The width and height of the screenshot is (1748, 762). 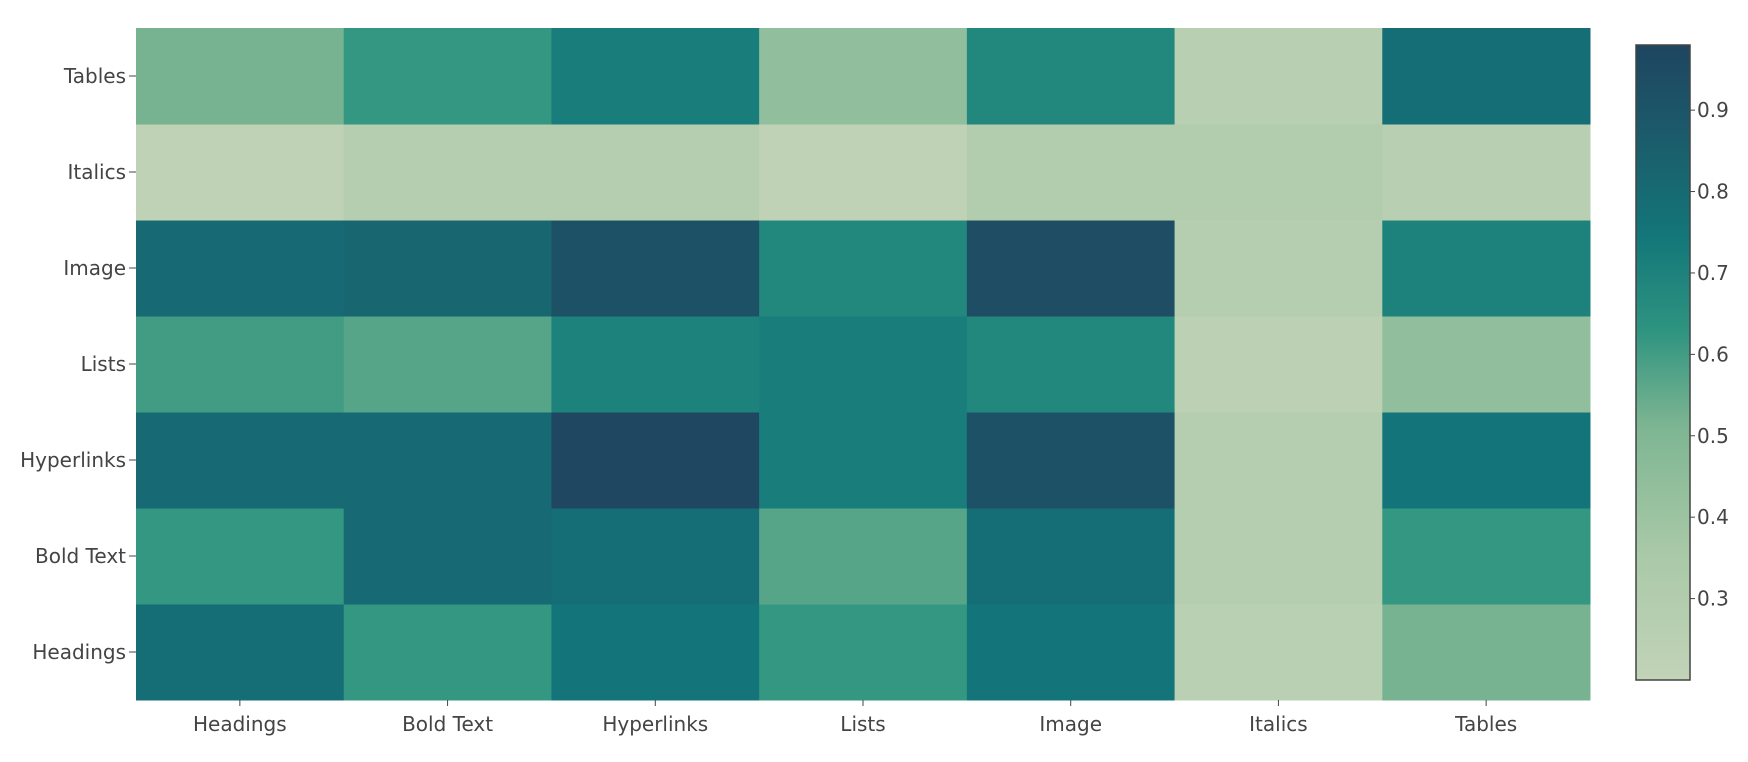 What do you see at coordinates (80, 556) in the screenshot?
I see `y-tick-label: Bold Text` at bounding box center [80, 556].